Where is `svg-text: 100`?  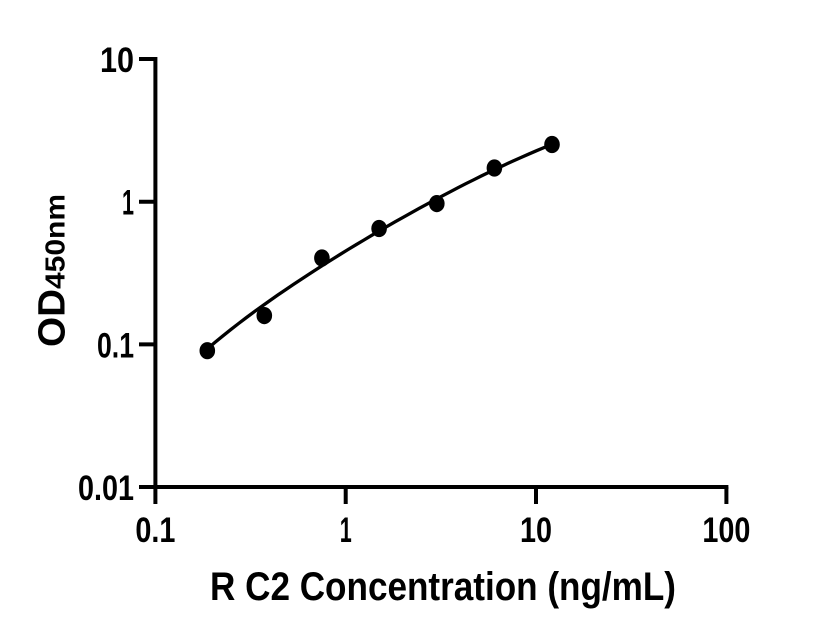 svg-text: 100 is located at coordinates (726, 530).